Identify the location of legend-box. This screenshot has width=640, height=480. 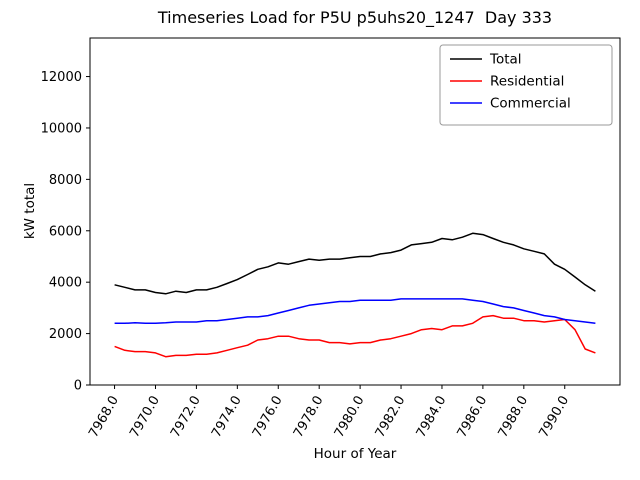
(526, 85).